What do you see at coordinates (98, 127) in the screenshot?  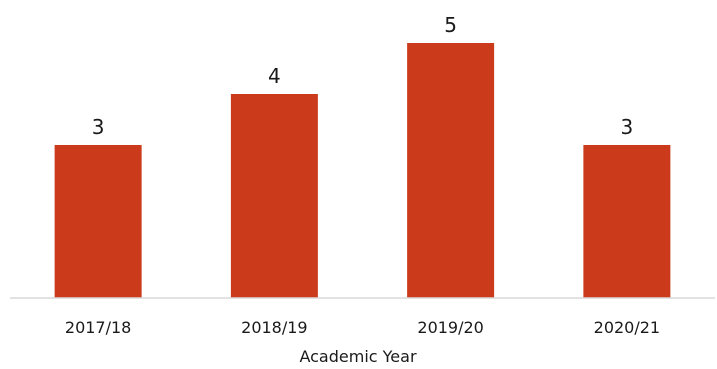 I see `data-label-2017-18: 3` at bounding box center [98, 127].